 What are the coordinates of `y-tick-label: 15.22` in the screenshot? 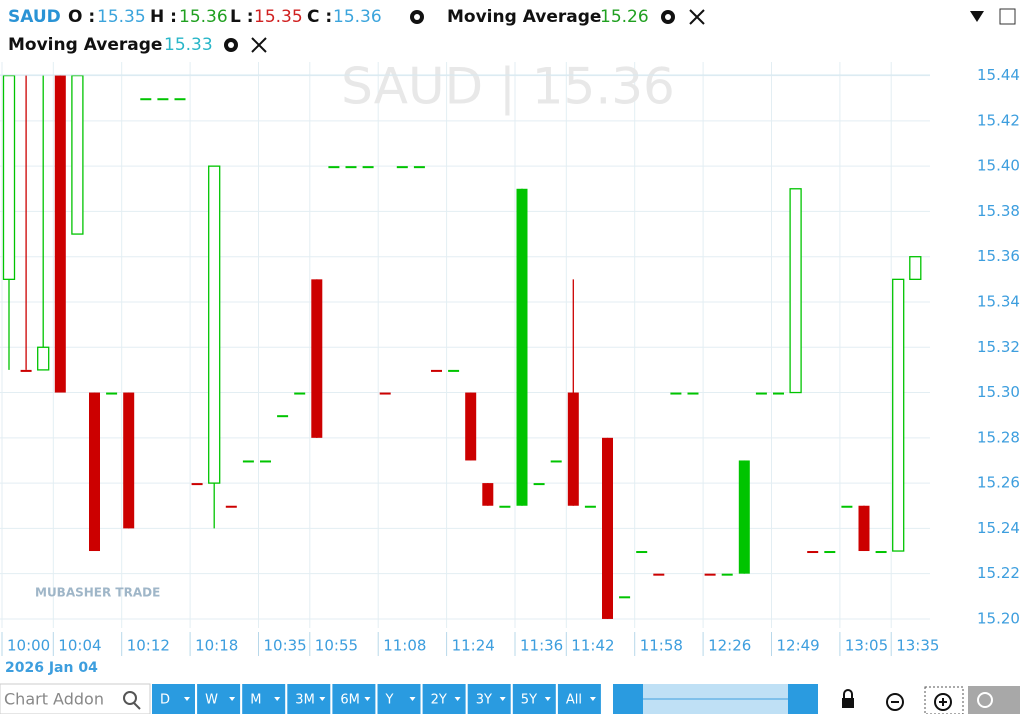 It's located at (998, 573).